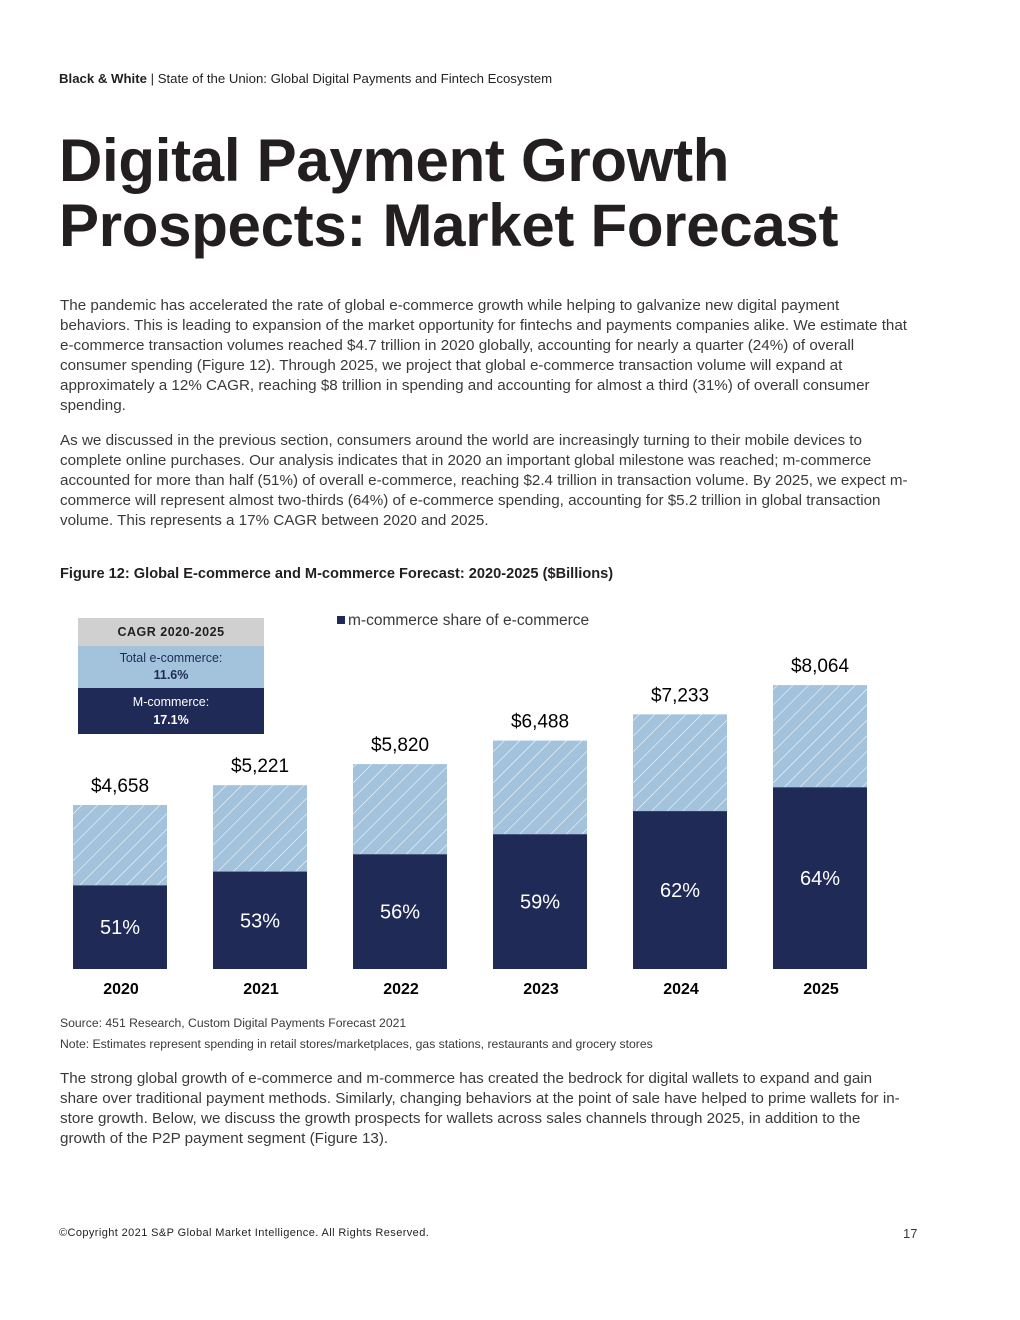  I want to click on cagr-mcommerce: M-commerce: 17.1%, so click(171, 711).